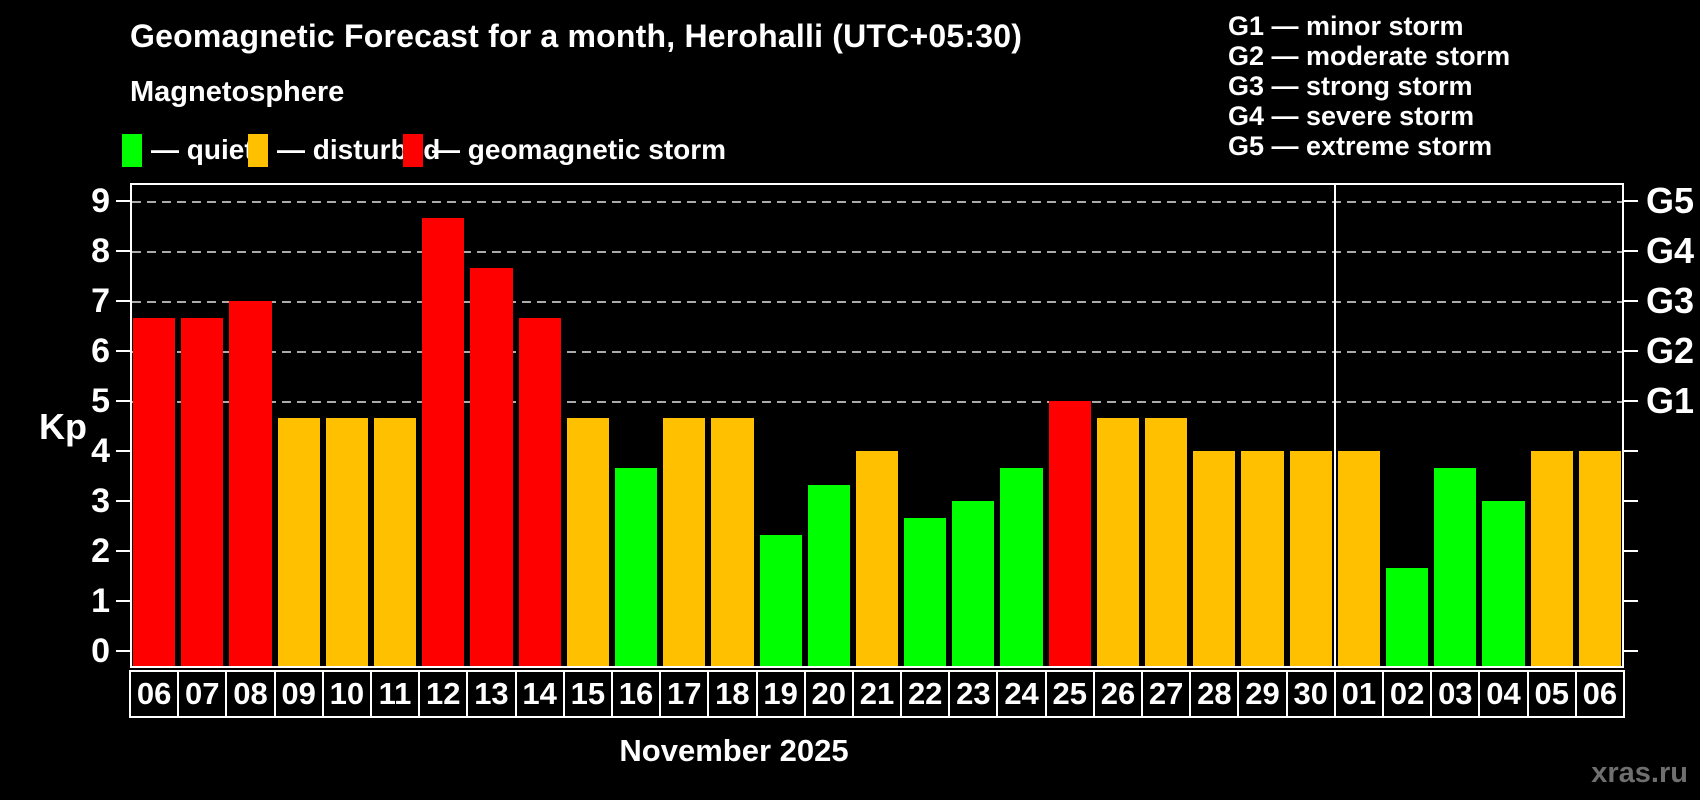 Image resolution: width=1700 pixels, height=800 pixels. What do you see at coordinates (63, 426) in the screenshot?
I see `y-axis-title: Kp` at bounding box center [63, 426].